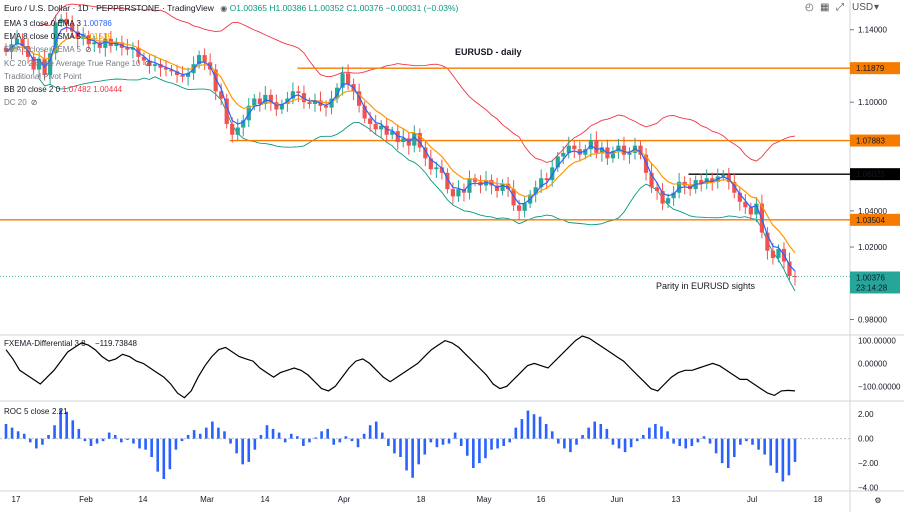 The width and height of the screenshot is (904, 517). I want to click on settings-icon: ▦, so click(825, 7).